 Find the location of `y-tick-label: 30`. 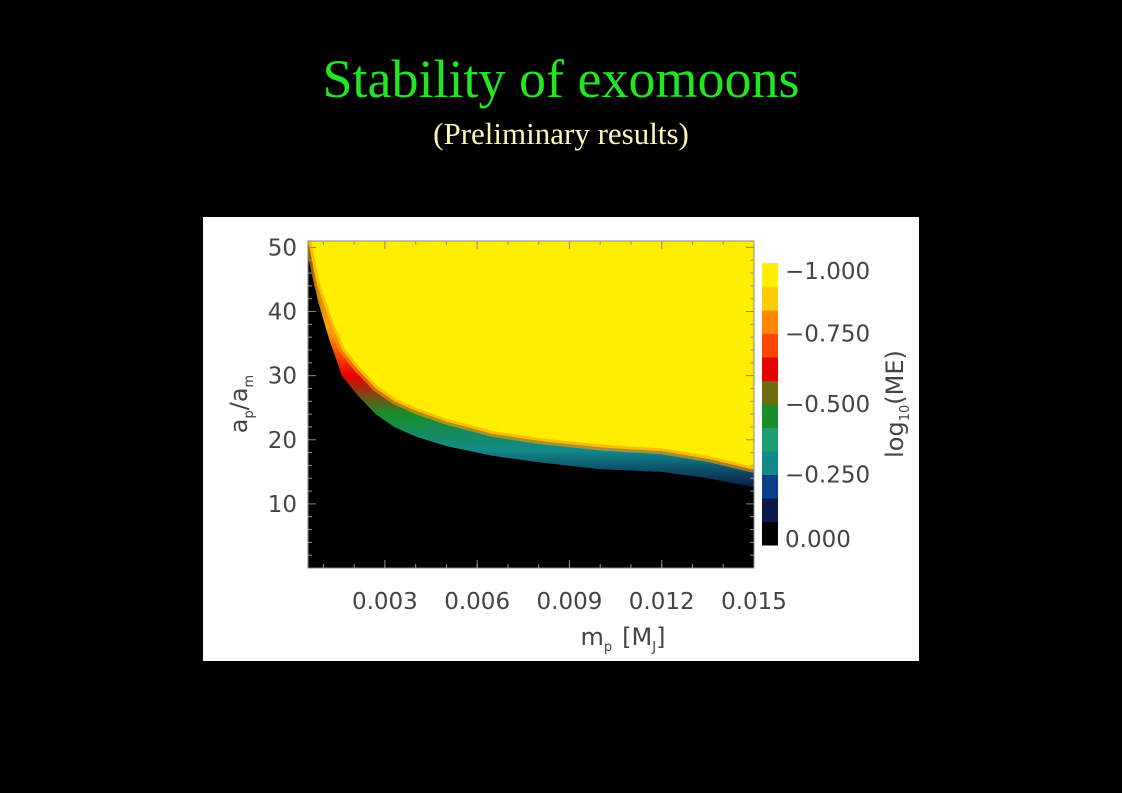

y-tick-label: 30 is located at coordinates (282, 377).